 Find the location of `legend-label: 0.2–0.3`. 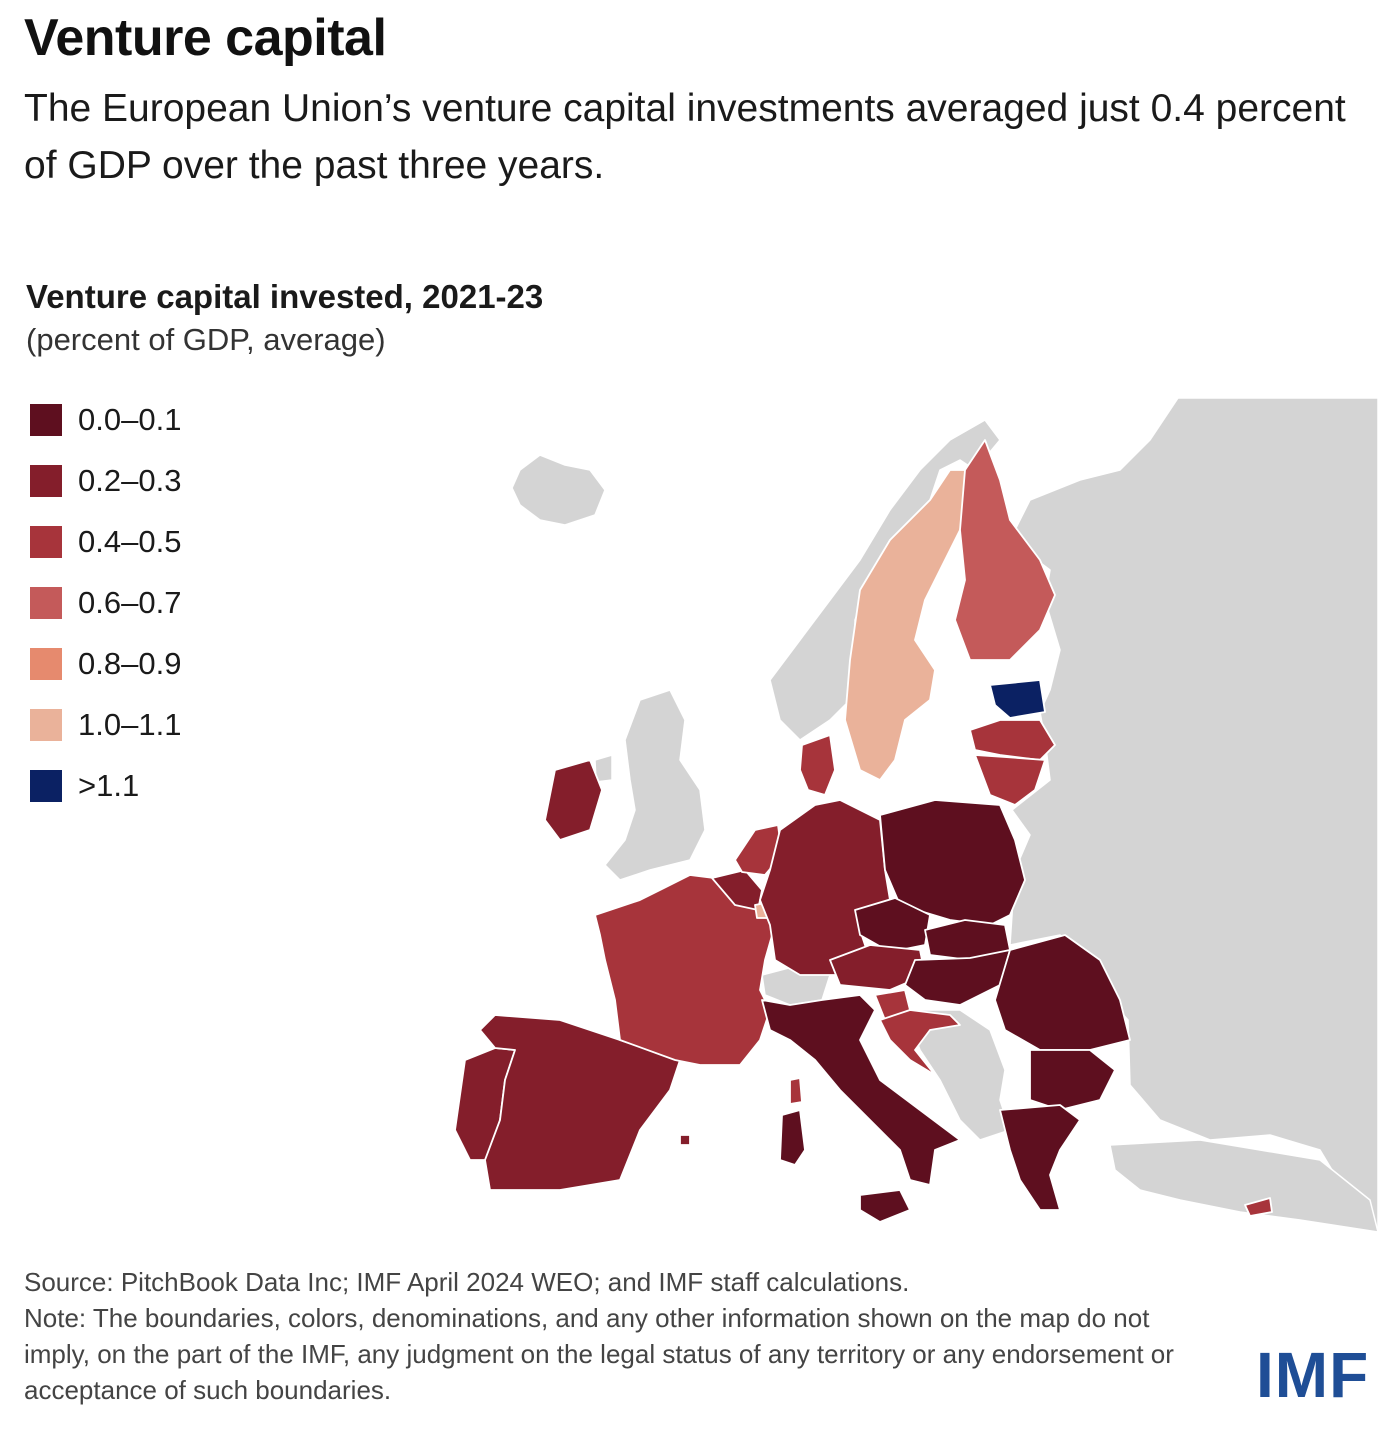

legend-label: 0.2–0.3 is located at coordinates (130, 480).